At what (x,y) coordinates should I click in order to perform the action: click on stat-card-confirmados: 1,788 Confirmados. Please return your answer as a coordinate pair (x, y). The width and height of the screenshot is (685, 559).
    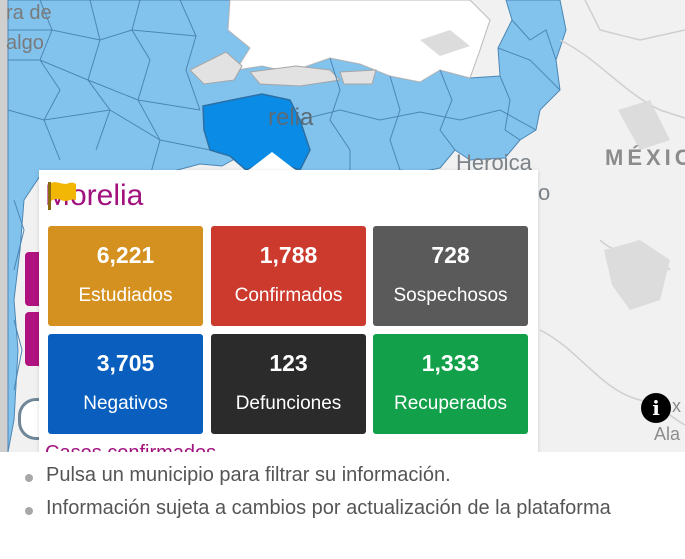
    Looking at the image, I should click on (288, 276).